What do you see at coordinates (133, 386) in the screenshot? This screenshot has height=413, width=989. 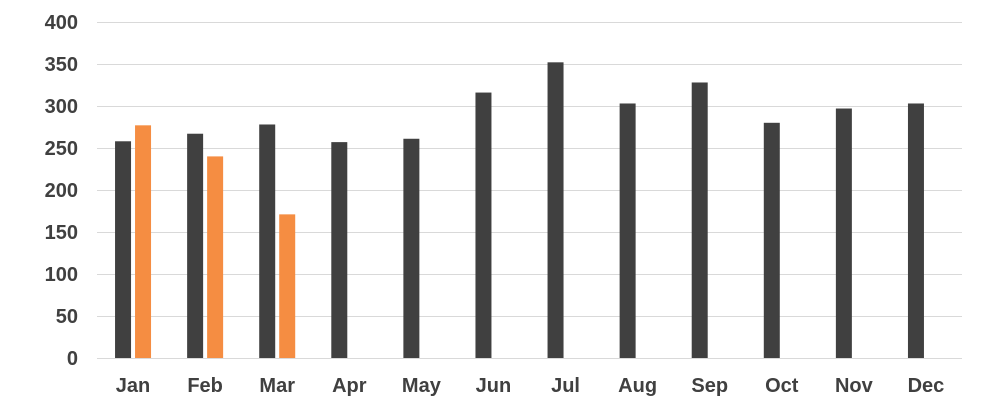 I see `x-tick-label: Jan` at bounding box center [133, 386].